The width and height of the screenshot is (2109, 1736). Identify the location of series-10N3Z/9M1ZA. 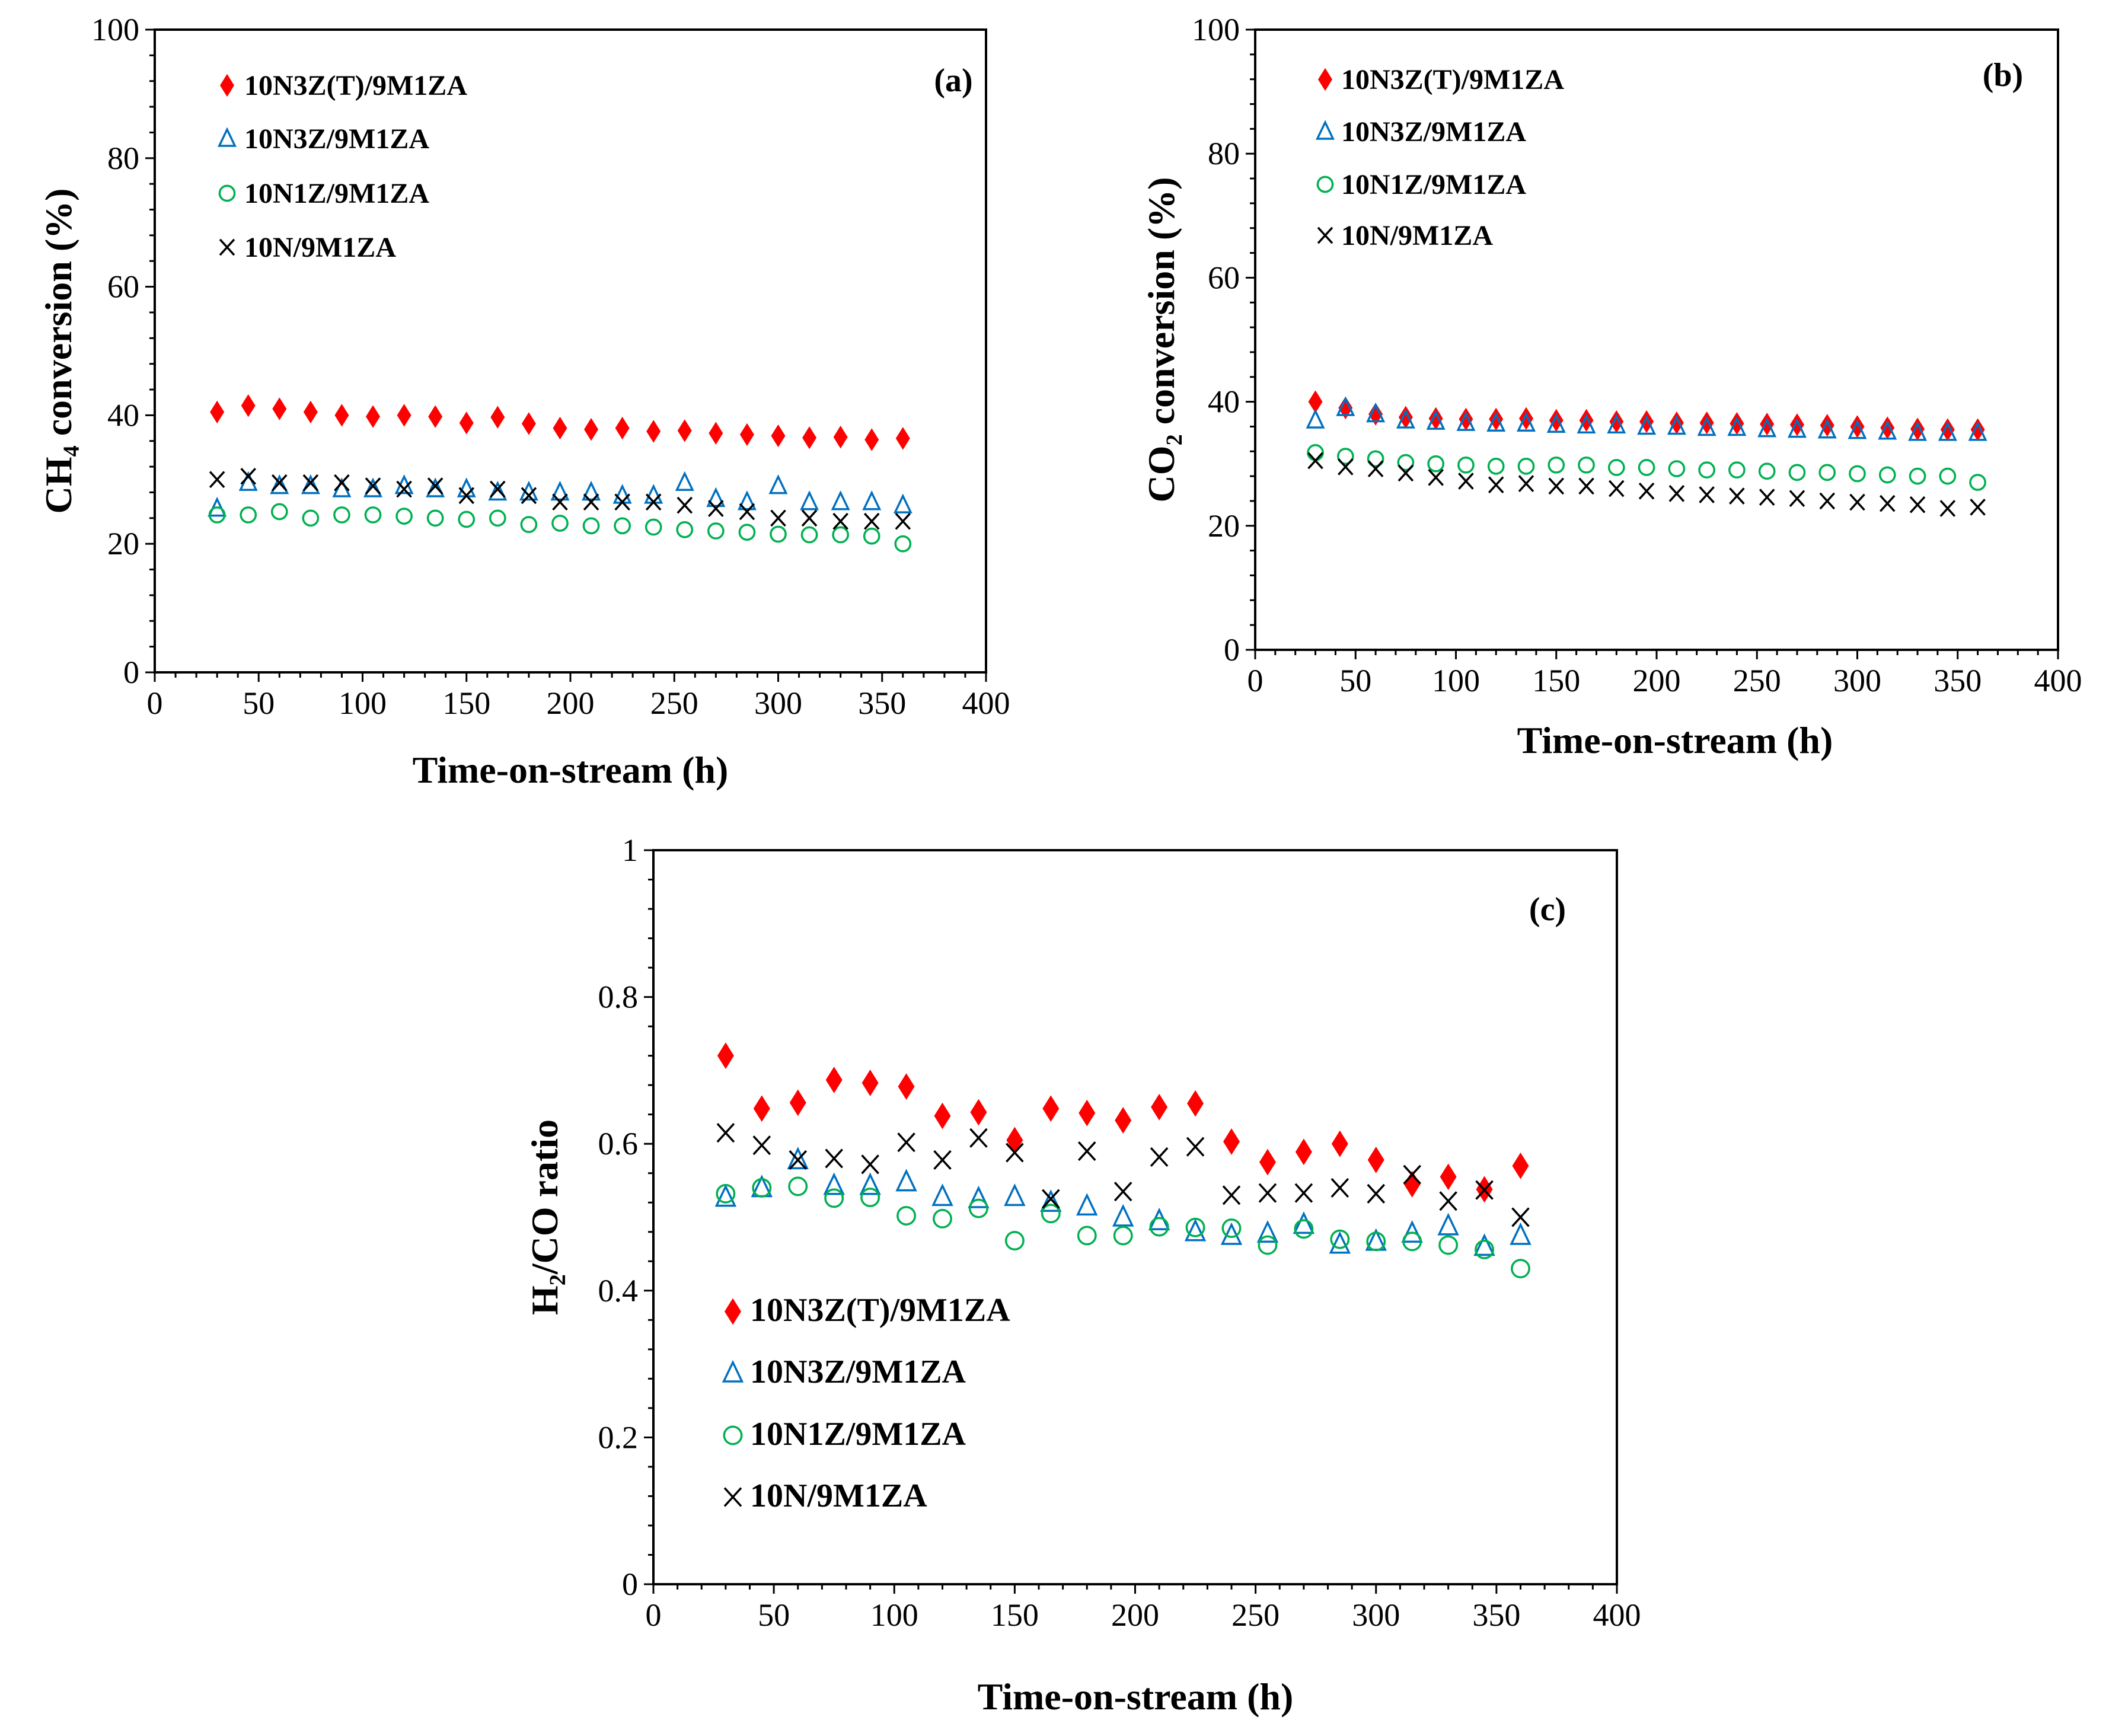
(1123, 1201).